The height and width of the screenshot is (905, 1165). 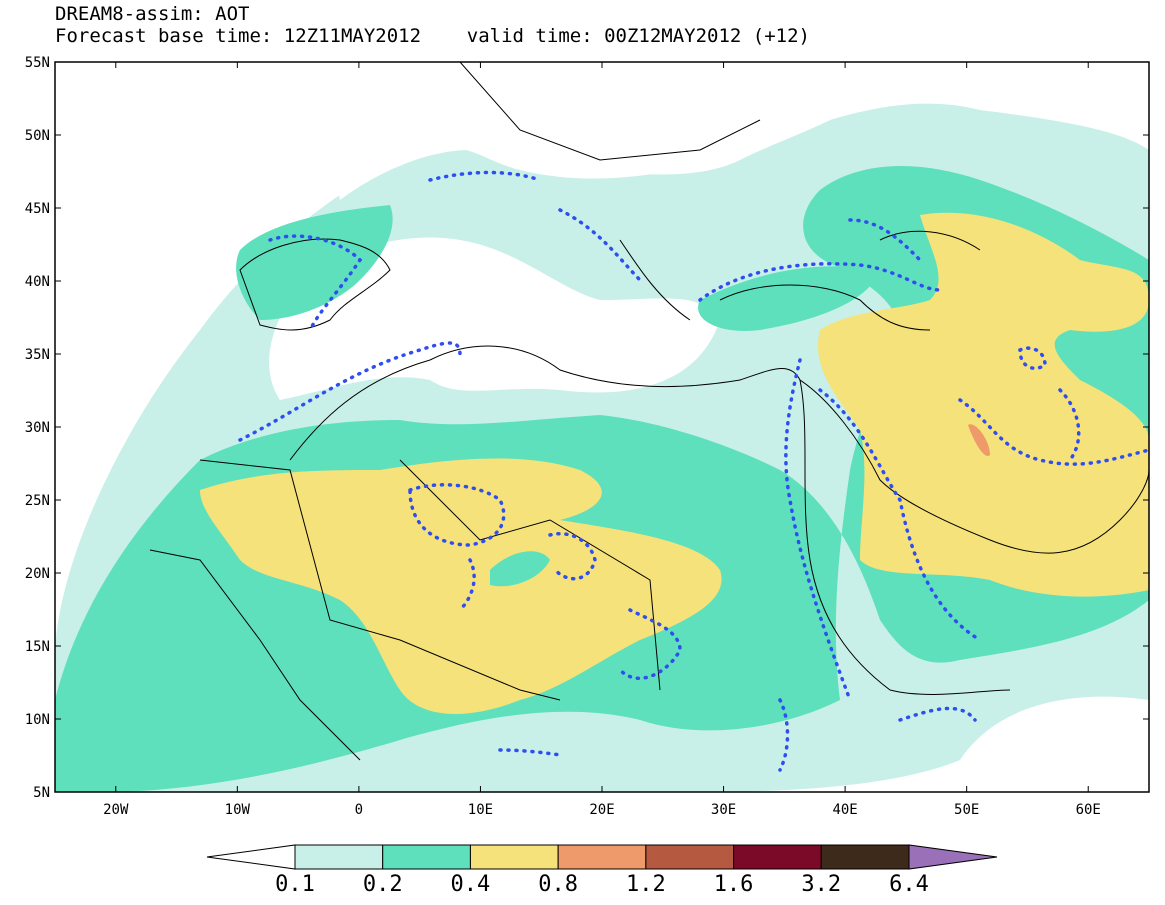 What do you see at coordinates (152, 14) in the screenshot?
I see `map-title: DREAM8-assim: AOT` at bounding box center [152, 14].